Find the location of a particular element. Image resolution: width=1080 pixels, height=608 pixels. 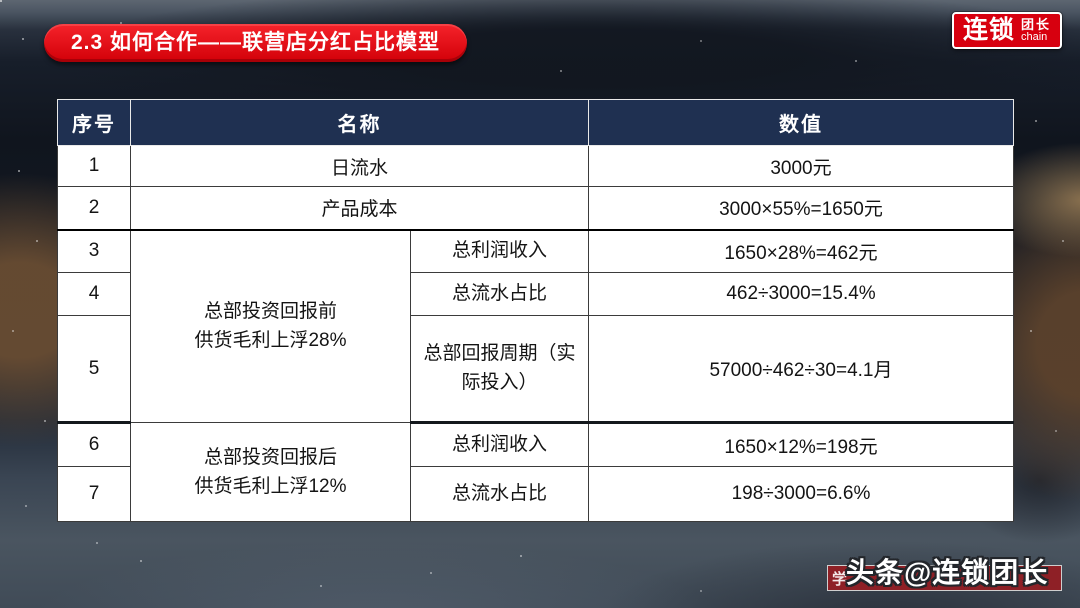

table-row: 4 总流水占比 462÷3000=15.4% is located at coordinates (535, 294).